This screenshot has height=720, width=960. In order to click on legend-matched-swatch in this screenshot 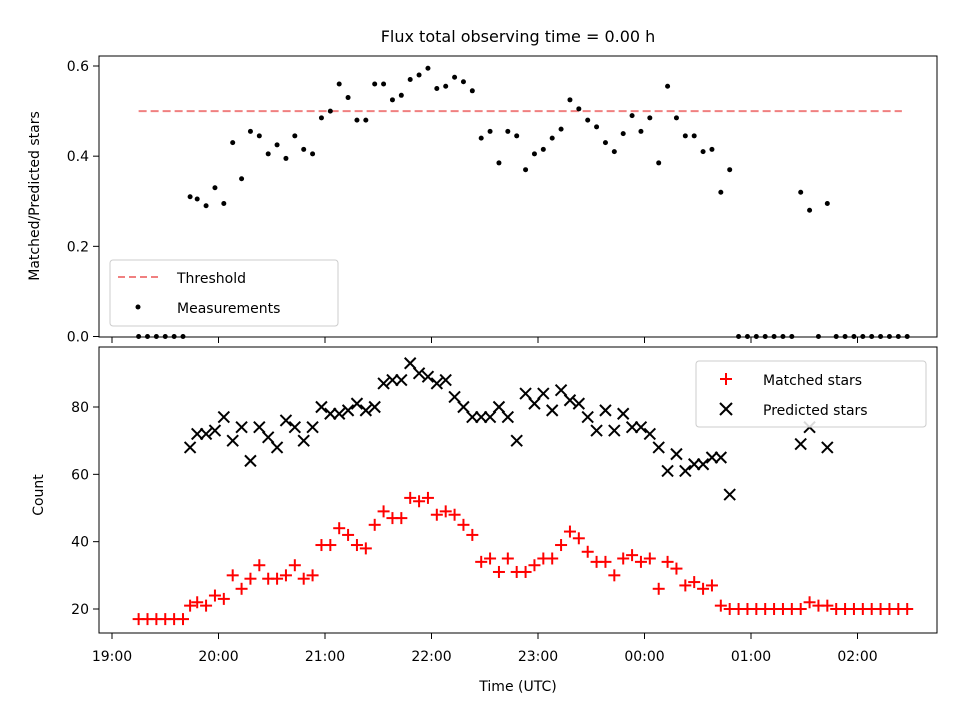, I will do `click(726, 379)`.